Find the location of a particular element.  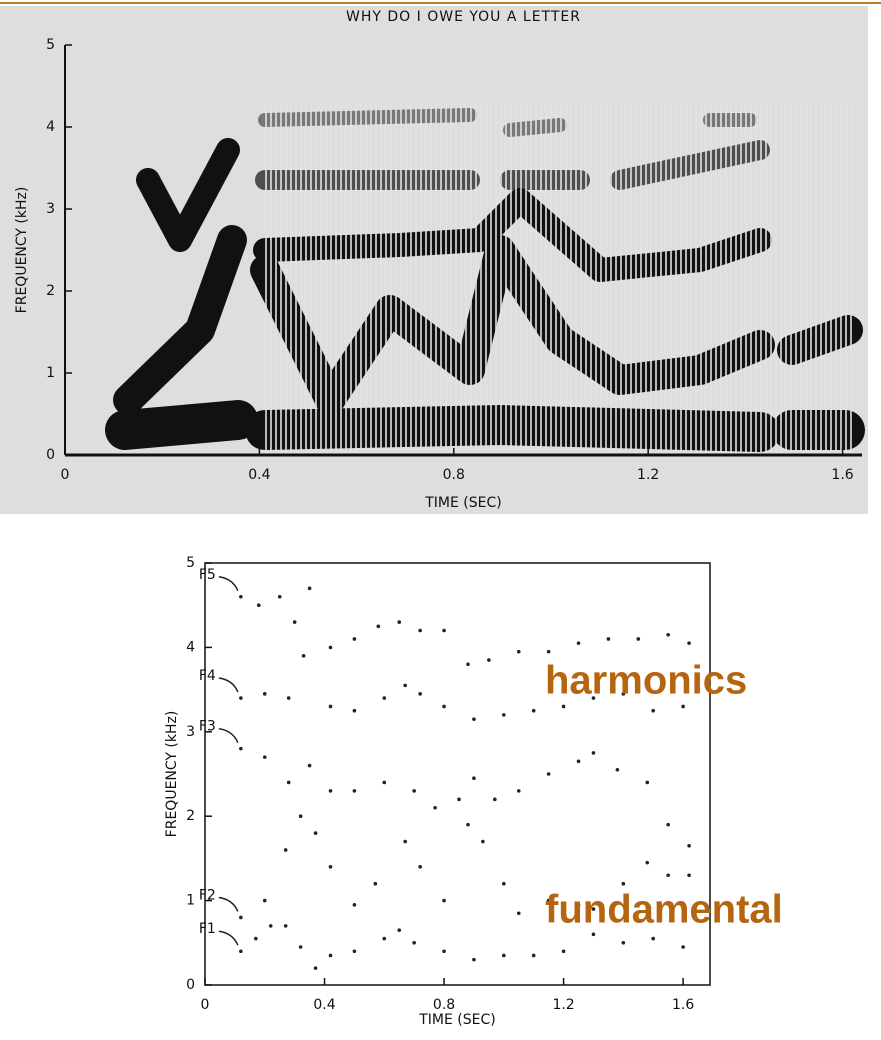

x-tick-label: 1.2 is located at coordinates (648, 475).